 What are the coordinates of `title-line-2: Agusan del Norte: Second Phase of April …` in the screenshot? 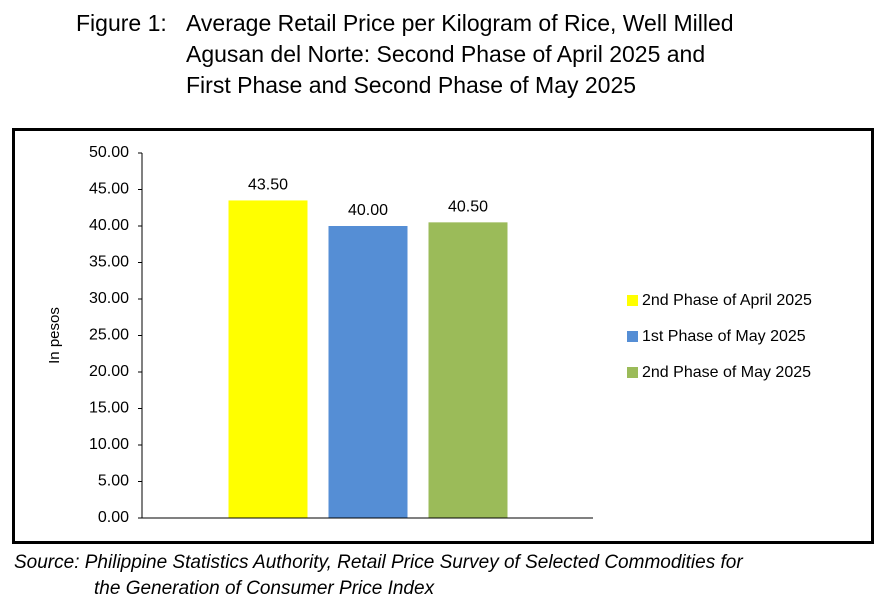 It's located at (446, 54).